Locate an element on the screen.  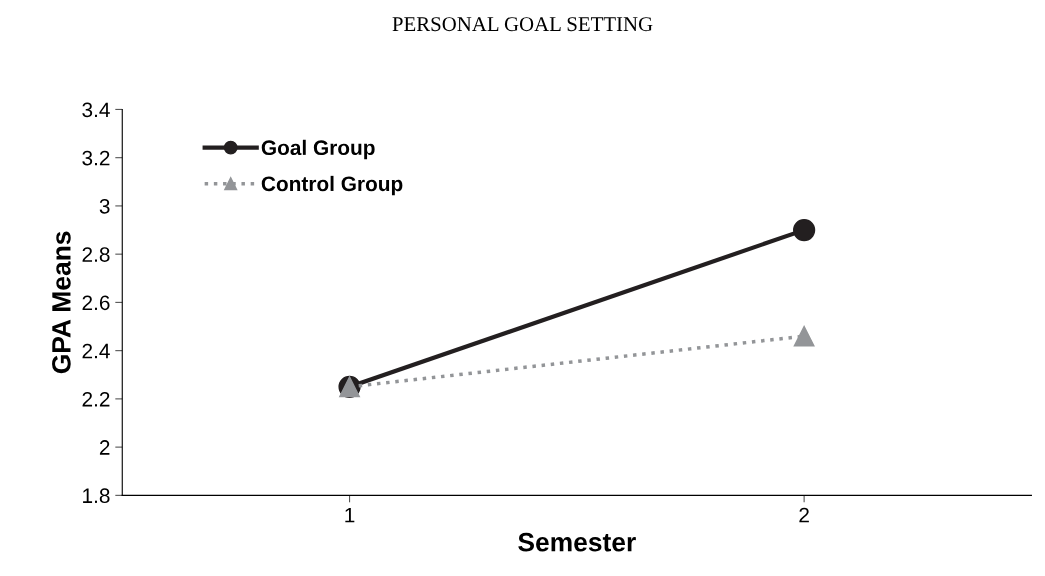
y-tick-label: 3 is located at coordinates (104, 206).